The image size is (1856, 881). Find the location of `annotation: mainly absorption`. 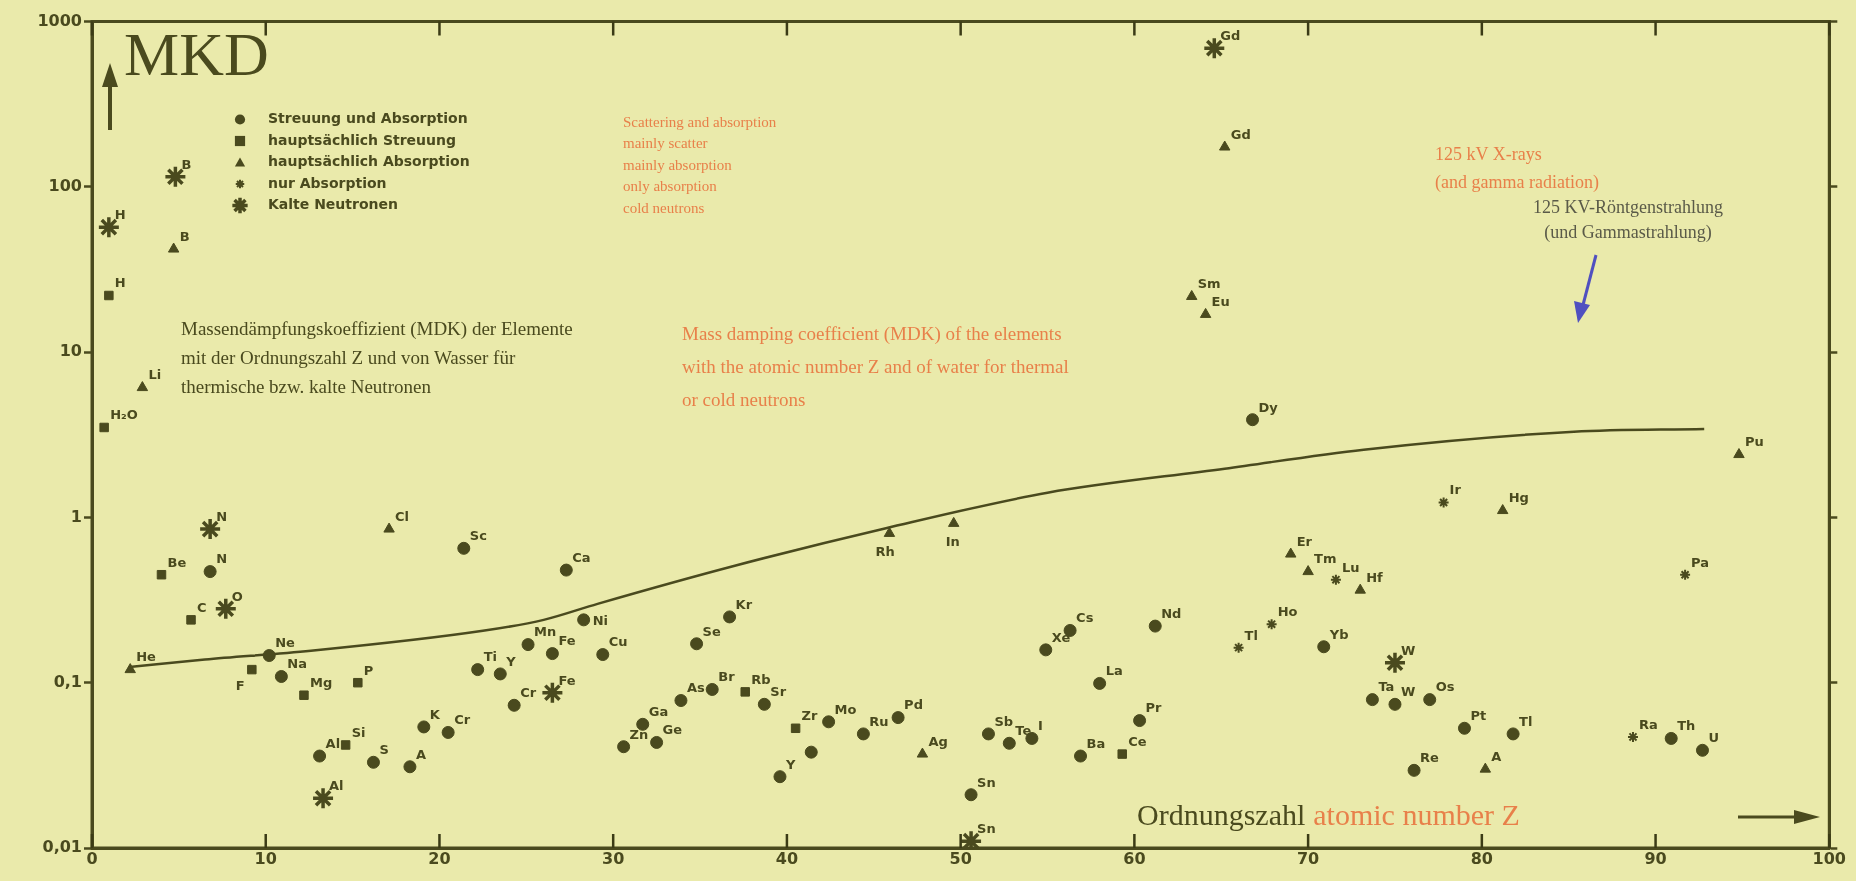

annotation: mainly absorption is located at coordinates (678, 164).